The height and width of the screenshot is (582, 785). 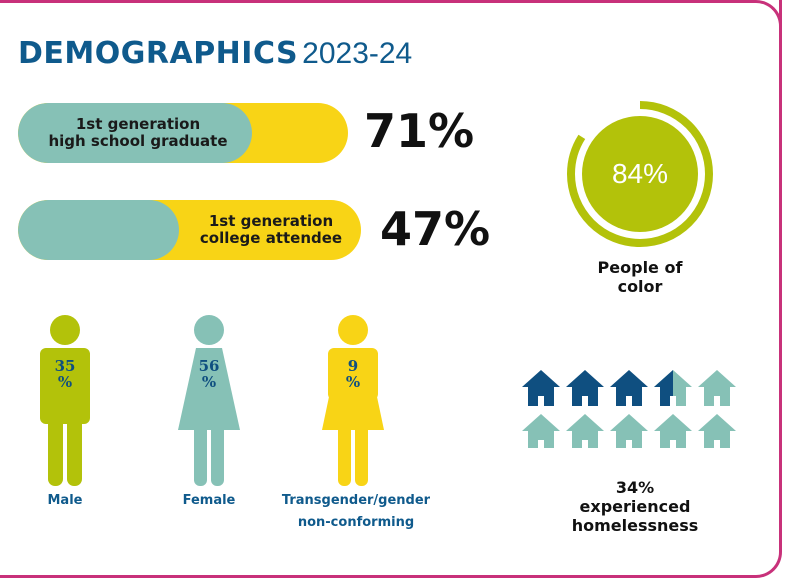 I want to click on bar-percent: 71%, so click(x=419, y=131).